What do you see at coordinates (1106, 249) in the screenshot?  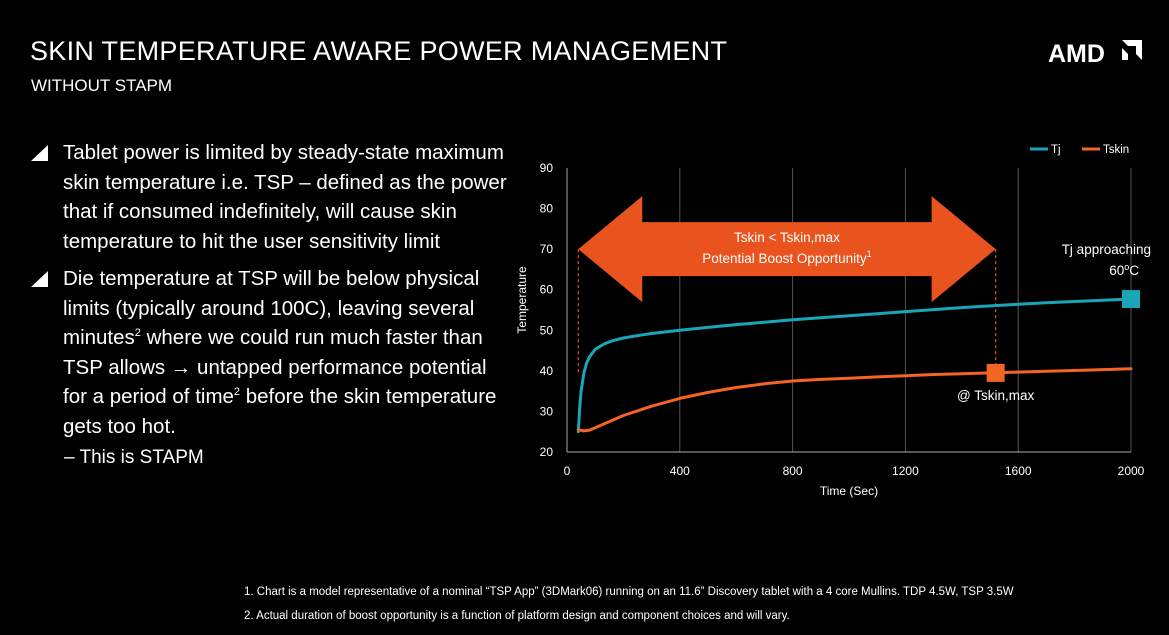 I see `tj-marker-label-line-1: Tj approaching` at bounding box center [1106, 249].